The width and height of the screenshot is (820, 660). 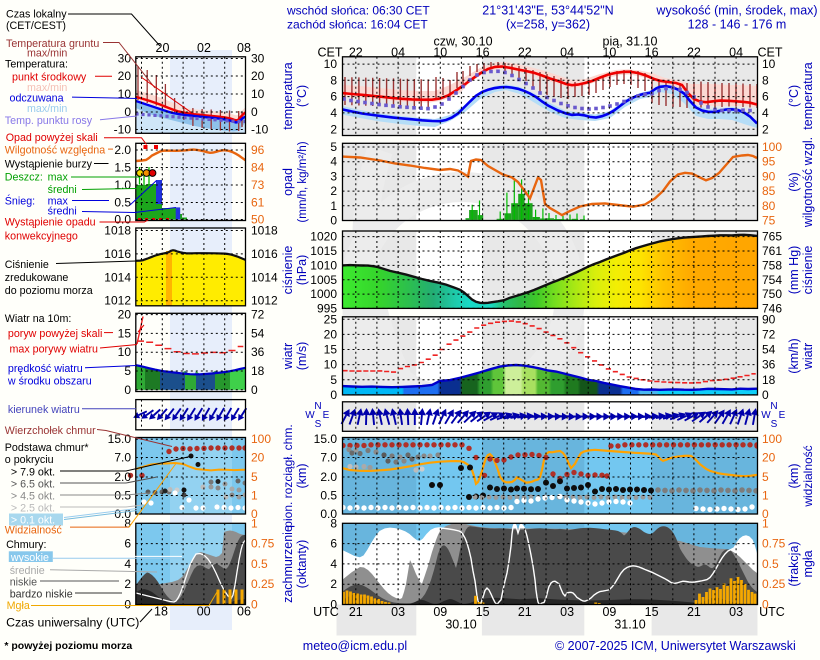 What do you see at coordinates (310, 415) in the screenshot?
I see `svg-text: W` at bounding box center [310, 415].